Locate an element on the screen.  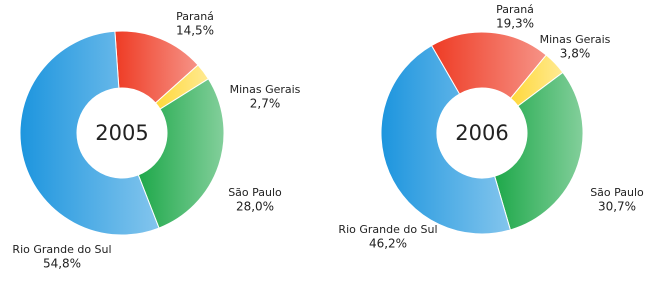
value-label: 19,3% is located at coordinates (515, 24).